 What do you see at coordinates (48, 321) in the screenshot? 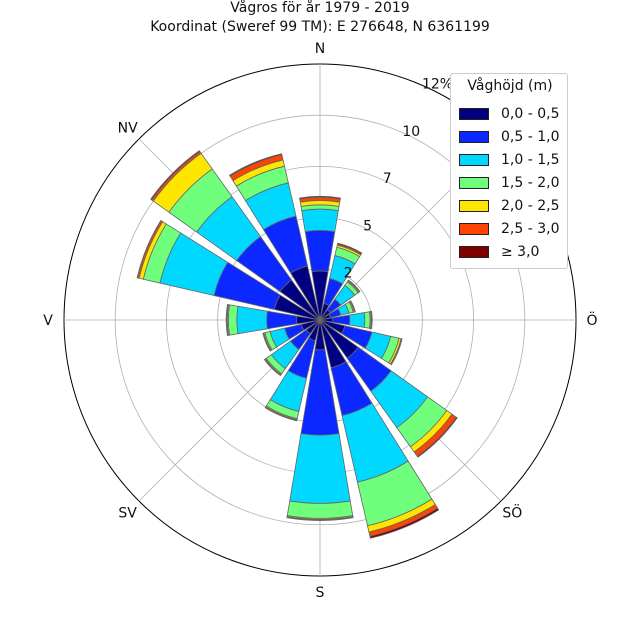
I see `direction-label: V` at bounding box center [48, 321].